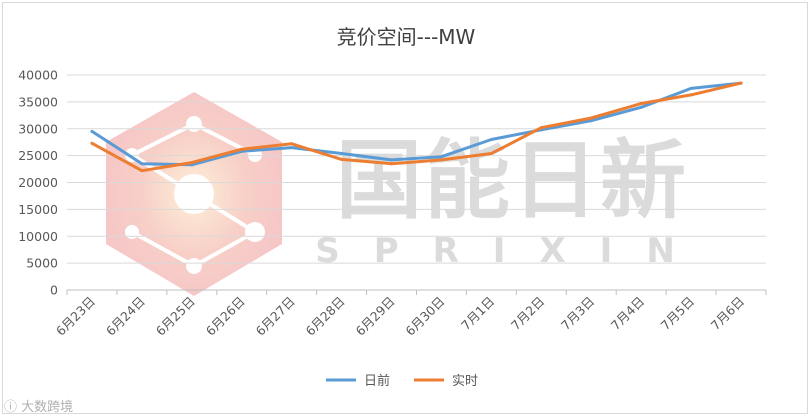 The image size is (812, 418). I want to click on x-tick-label: 7月5日, so click(678, 314).